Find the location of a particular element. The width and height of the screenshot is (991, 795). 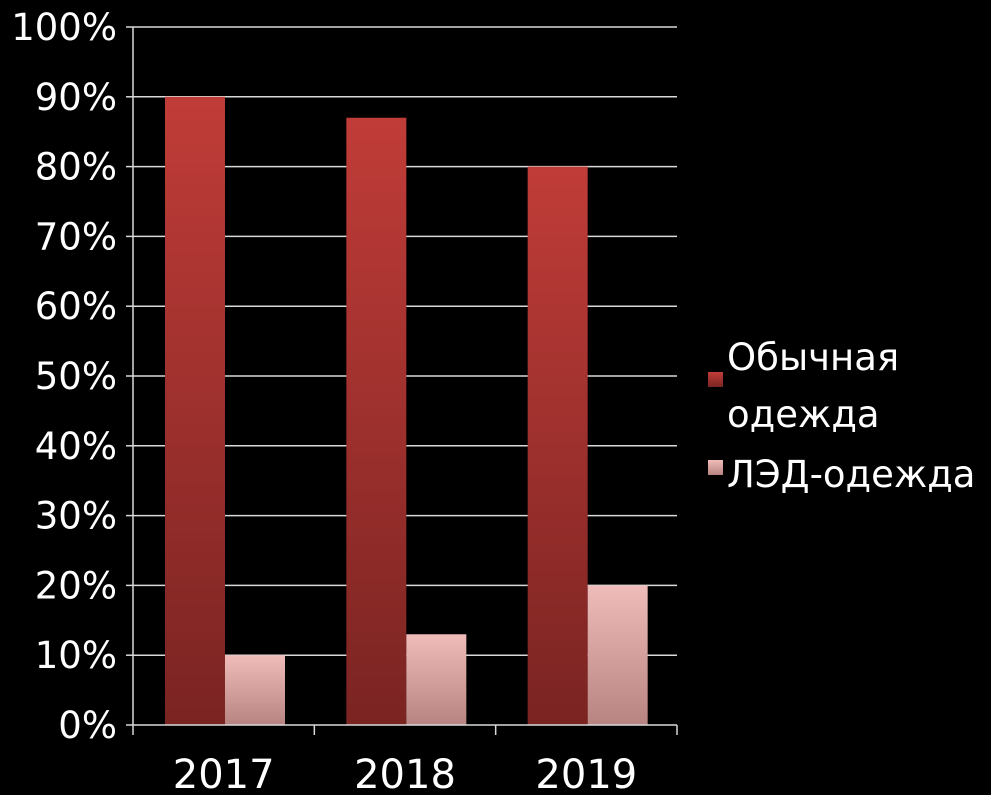

y-tick-label: 80% is located at coordinates (76, 167).